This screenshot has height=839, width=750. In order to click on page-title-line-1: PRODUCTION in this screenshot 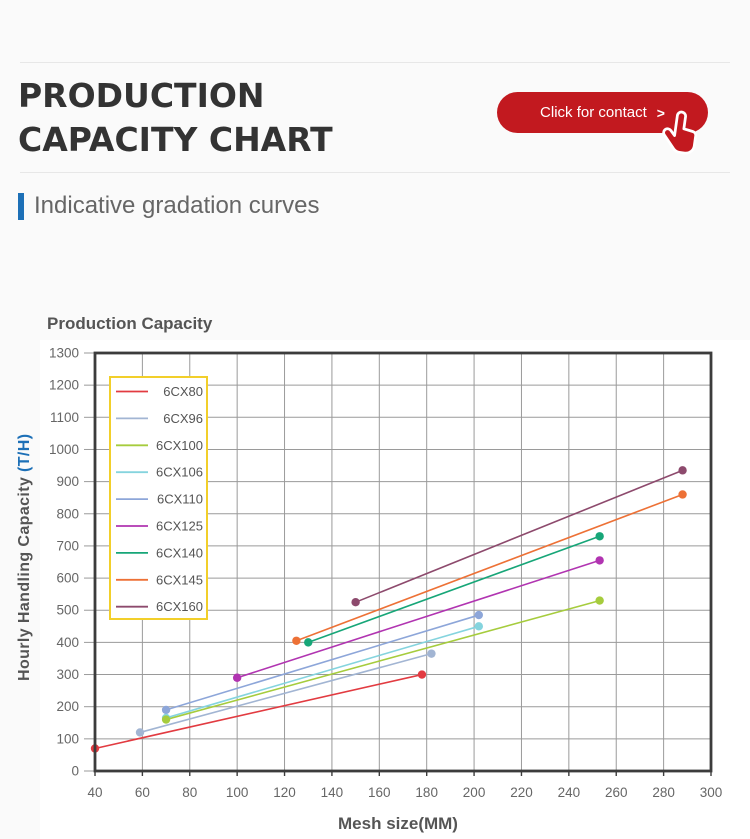, I will do `click(141, 95)`.